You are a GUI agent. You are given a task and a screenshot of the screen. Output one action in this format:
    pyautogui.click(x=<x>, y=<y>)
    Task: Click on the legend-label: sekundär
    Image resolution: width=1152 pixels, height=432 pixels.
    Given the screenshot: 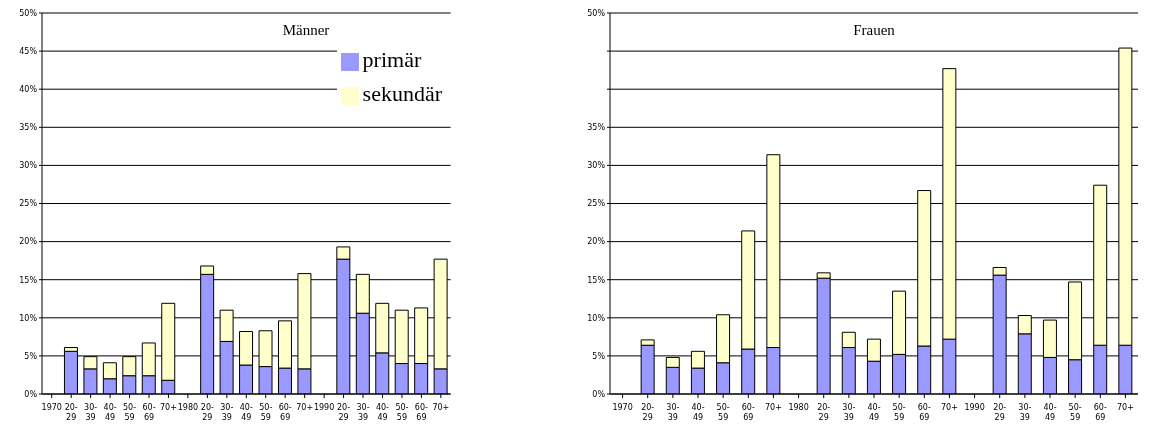 What is the action you would take?
    pyautogui.click(x=402, y=93)
    